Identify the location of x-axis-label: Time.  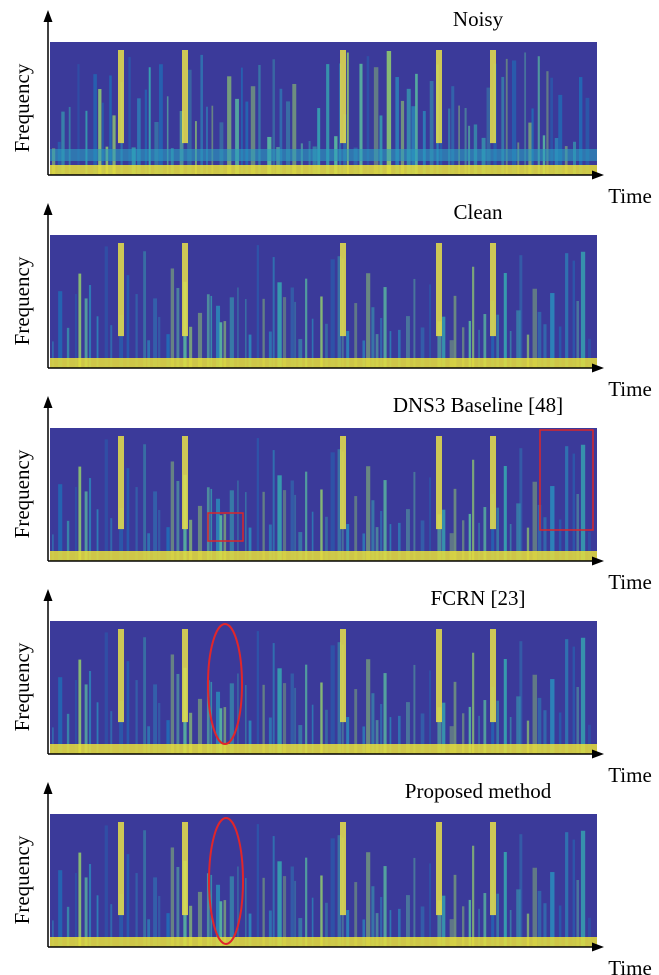
(630, 965).